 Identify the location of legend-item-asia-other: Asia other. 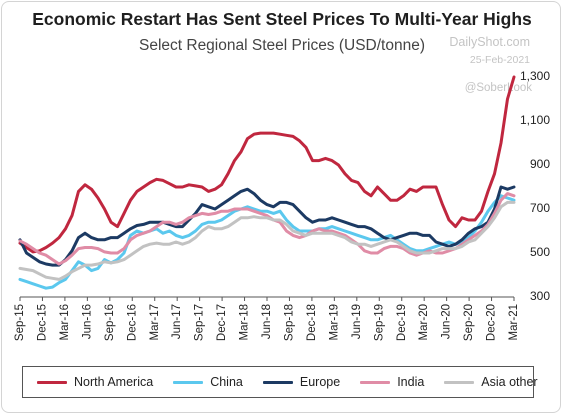
(491, 382).